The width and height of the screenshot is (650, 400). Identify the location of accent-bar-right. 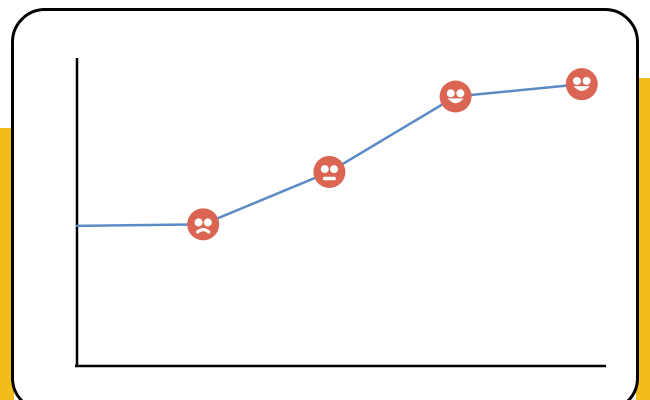
(643, 239).